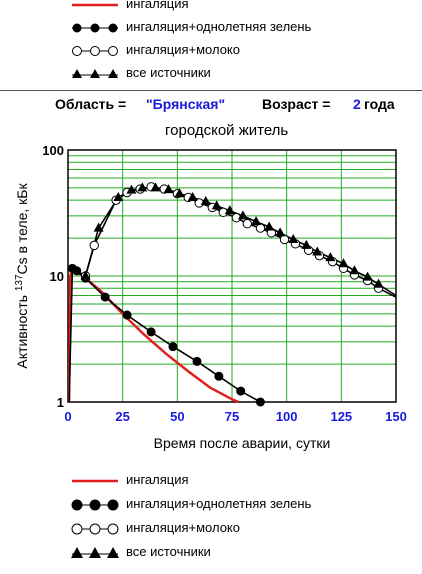  What do you see at coordinates (122, 416) in the screenshot?
I see `x-tick-label: 25` at bounding box center [122, 416].